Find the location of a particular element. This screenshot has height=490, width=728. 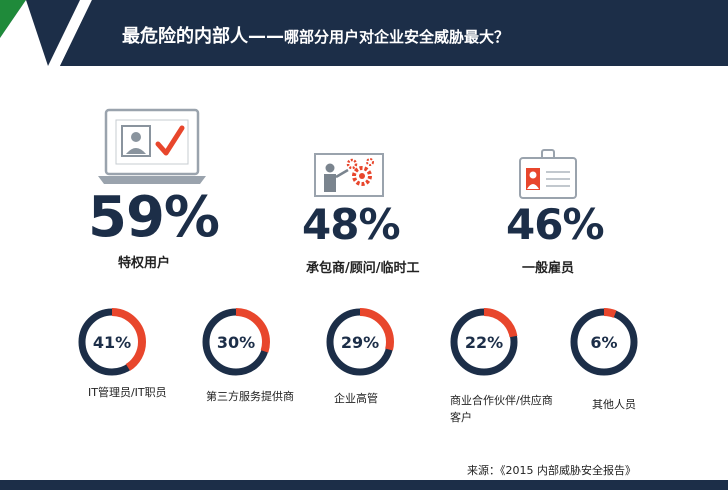

ring-chart-svg: 41% 30% 29% 22% 6% is located at coordinates (358, 342).